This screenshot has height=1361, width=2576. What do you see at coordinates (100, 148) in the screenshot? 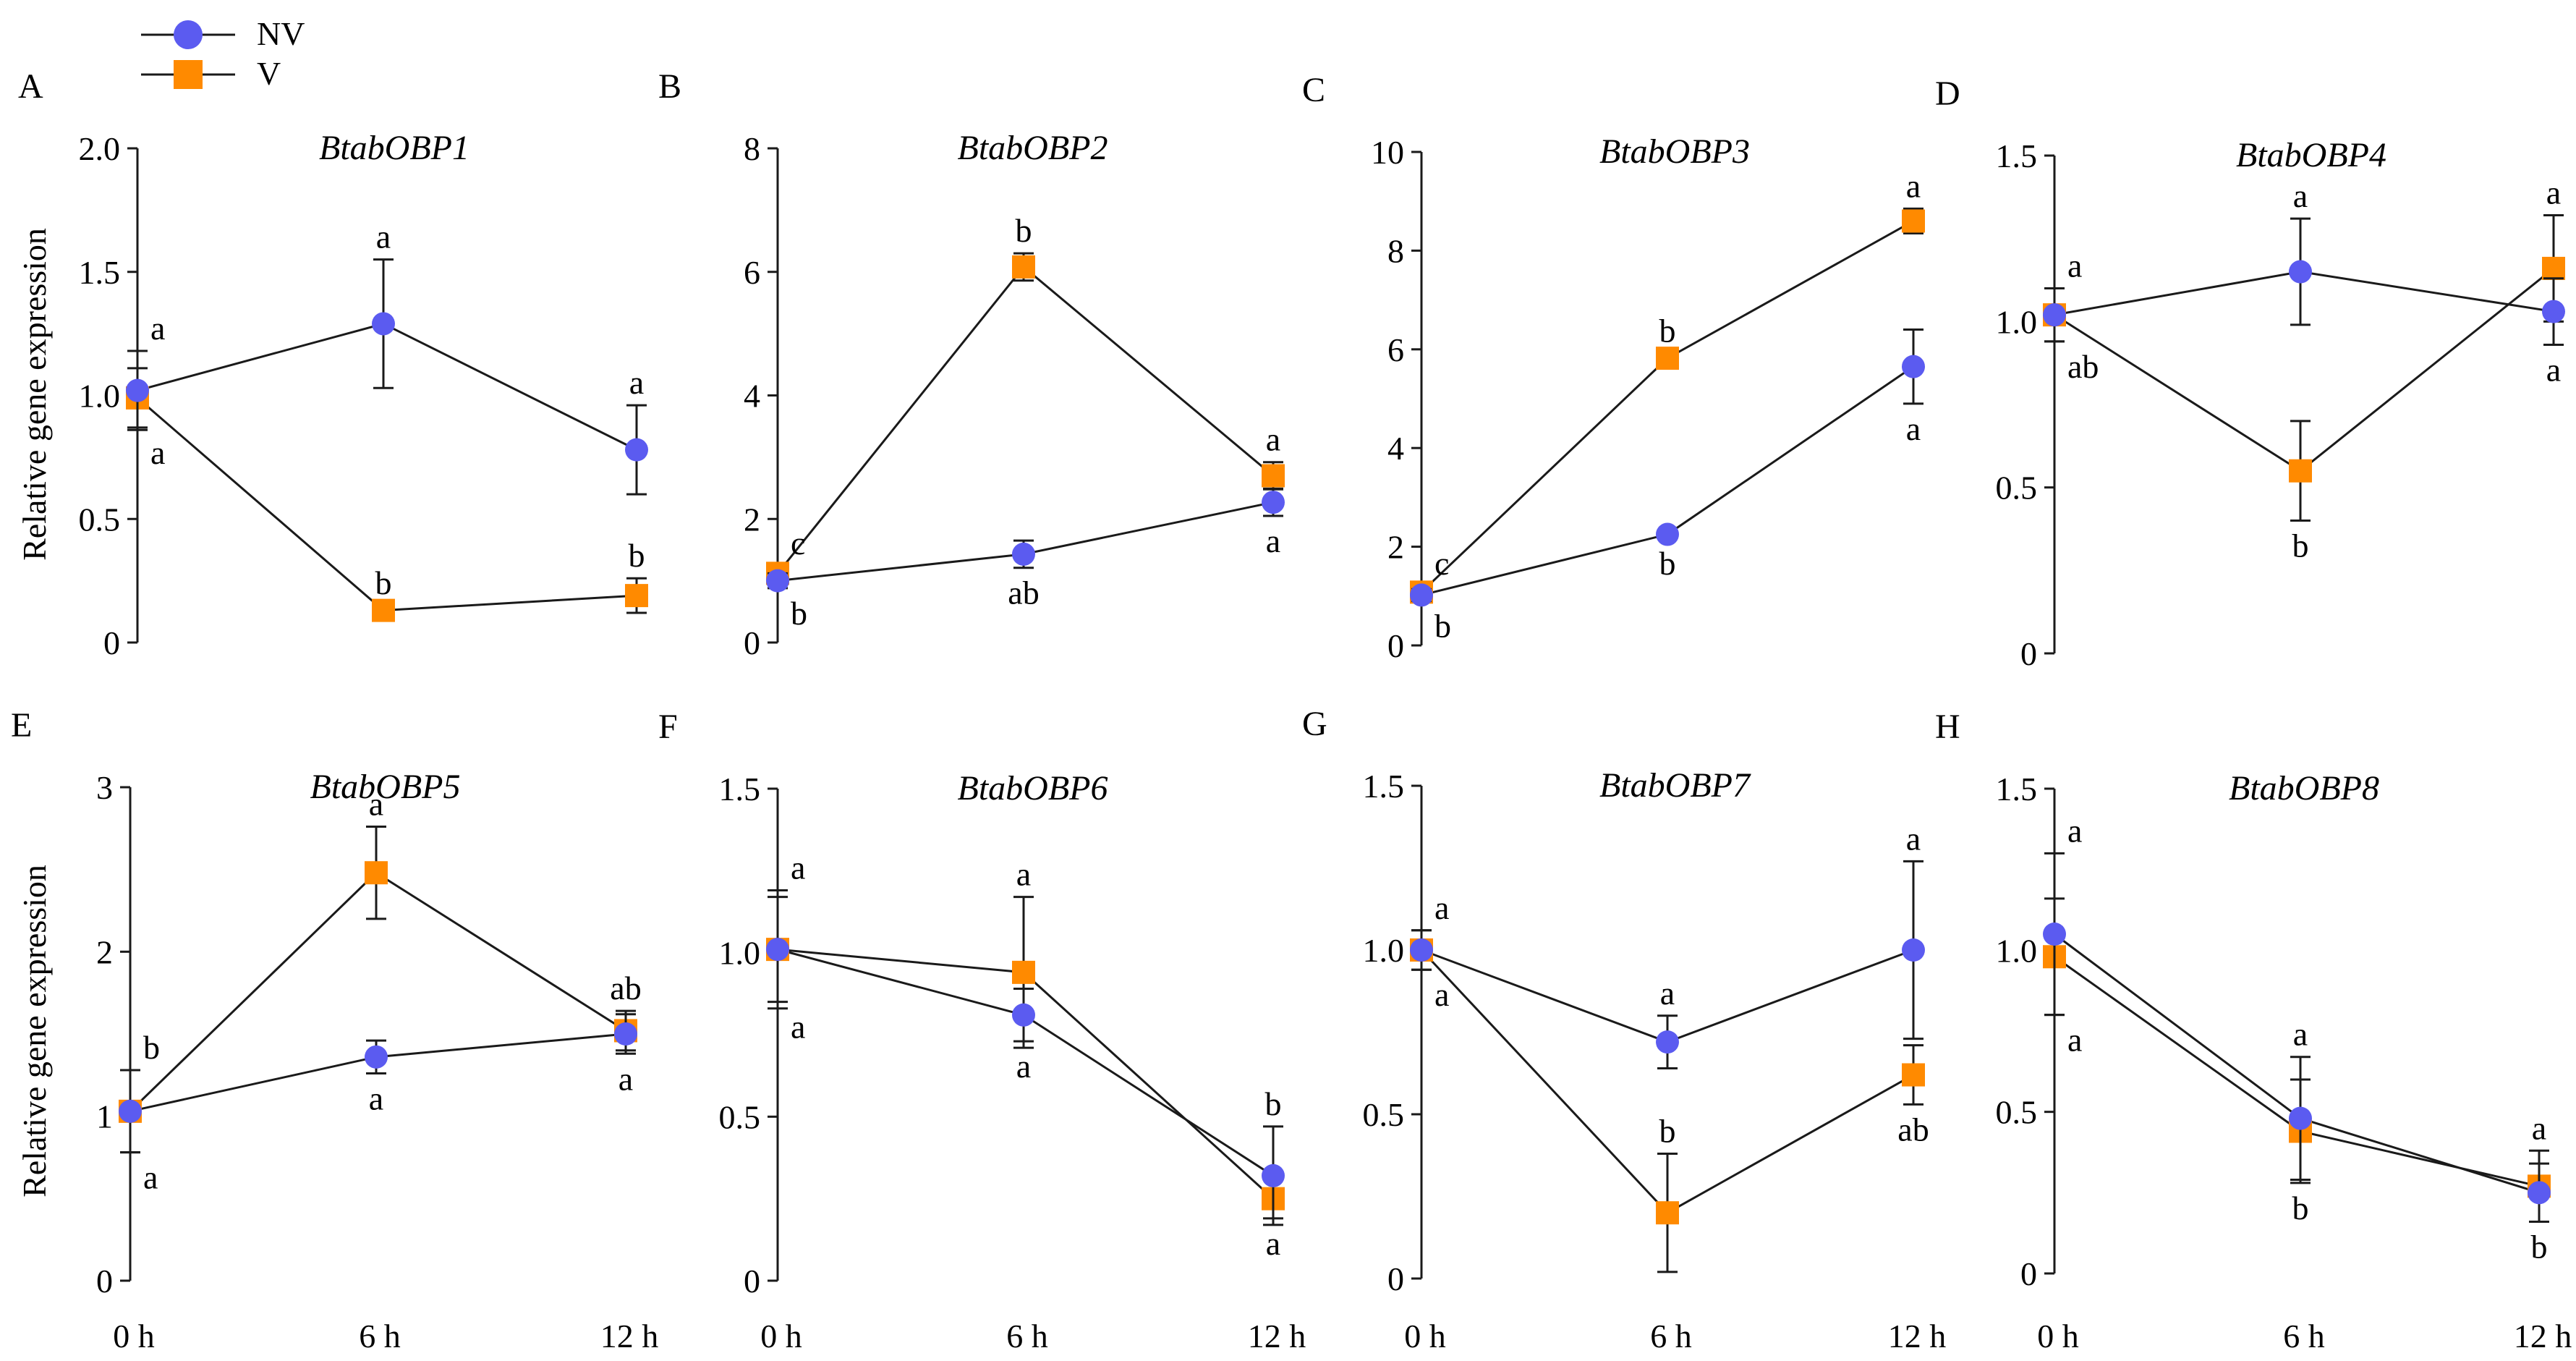
I see `y-tick-label: 2.0` at bounding box center [100, 148].